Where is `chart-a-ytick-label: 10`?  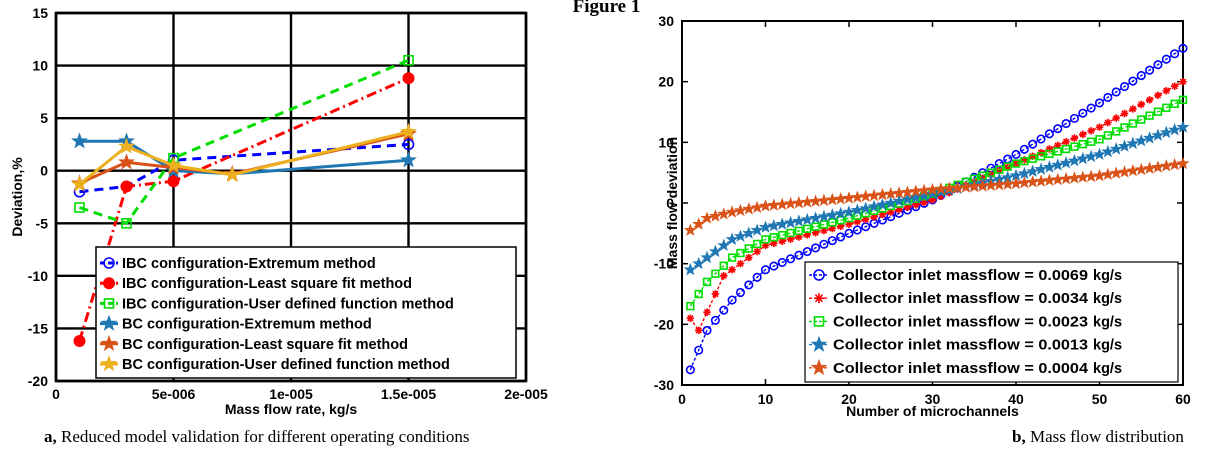
chart-a-ytick-label: 10 is located at coordinates (40, 66).